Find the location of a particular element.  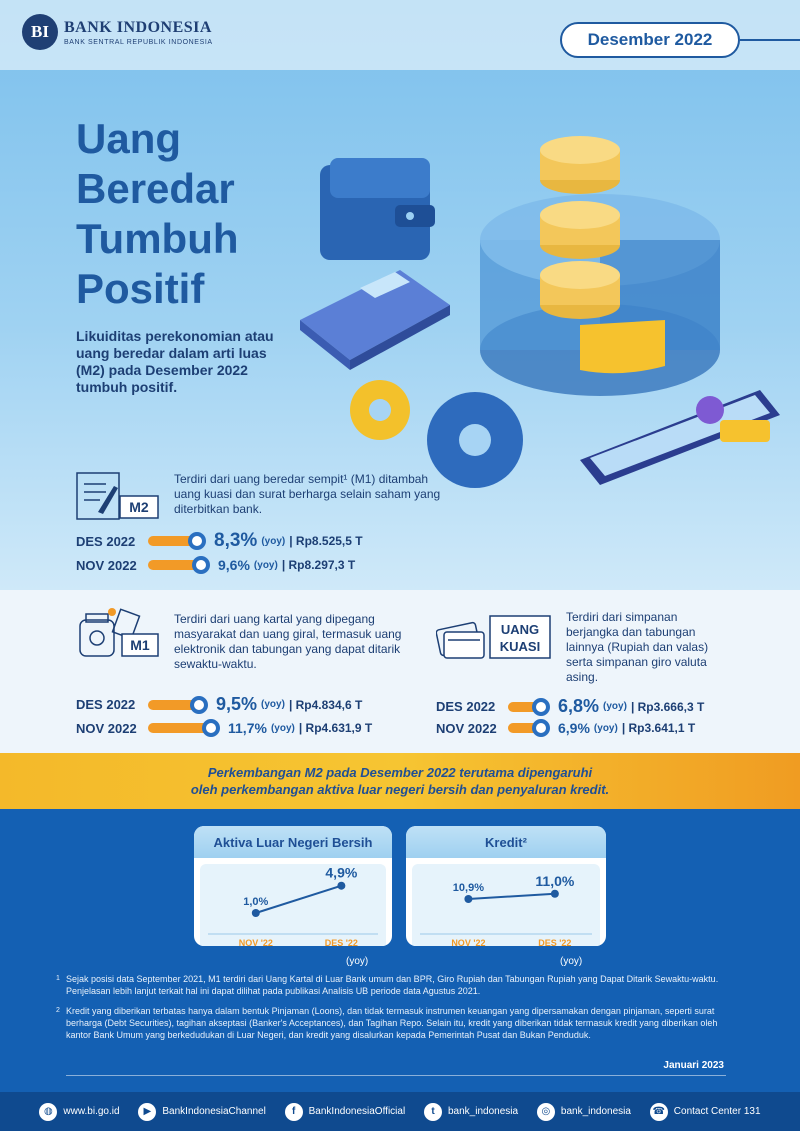

m2-document-icon: M2 is located at coordinates (117, 496).